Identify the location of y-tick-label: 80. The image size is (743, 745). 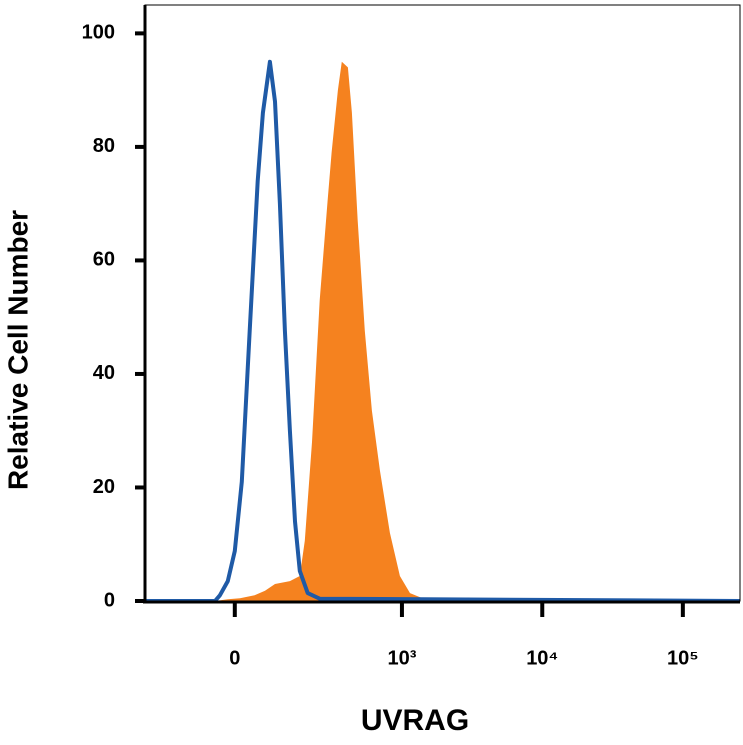
(104, 146).